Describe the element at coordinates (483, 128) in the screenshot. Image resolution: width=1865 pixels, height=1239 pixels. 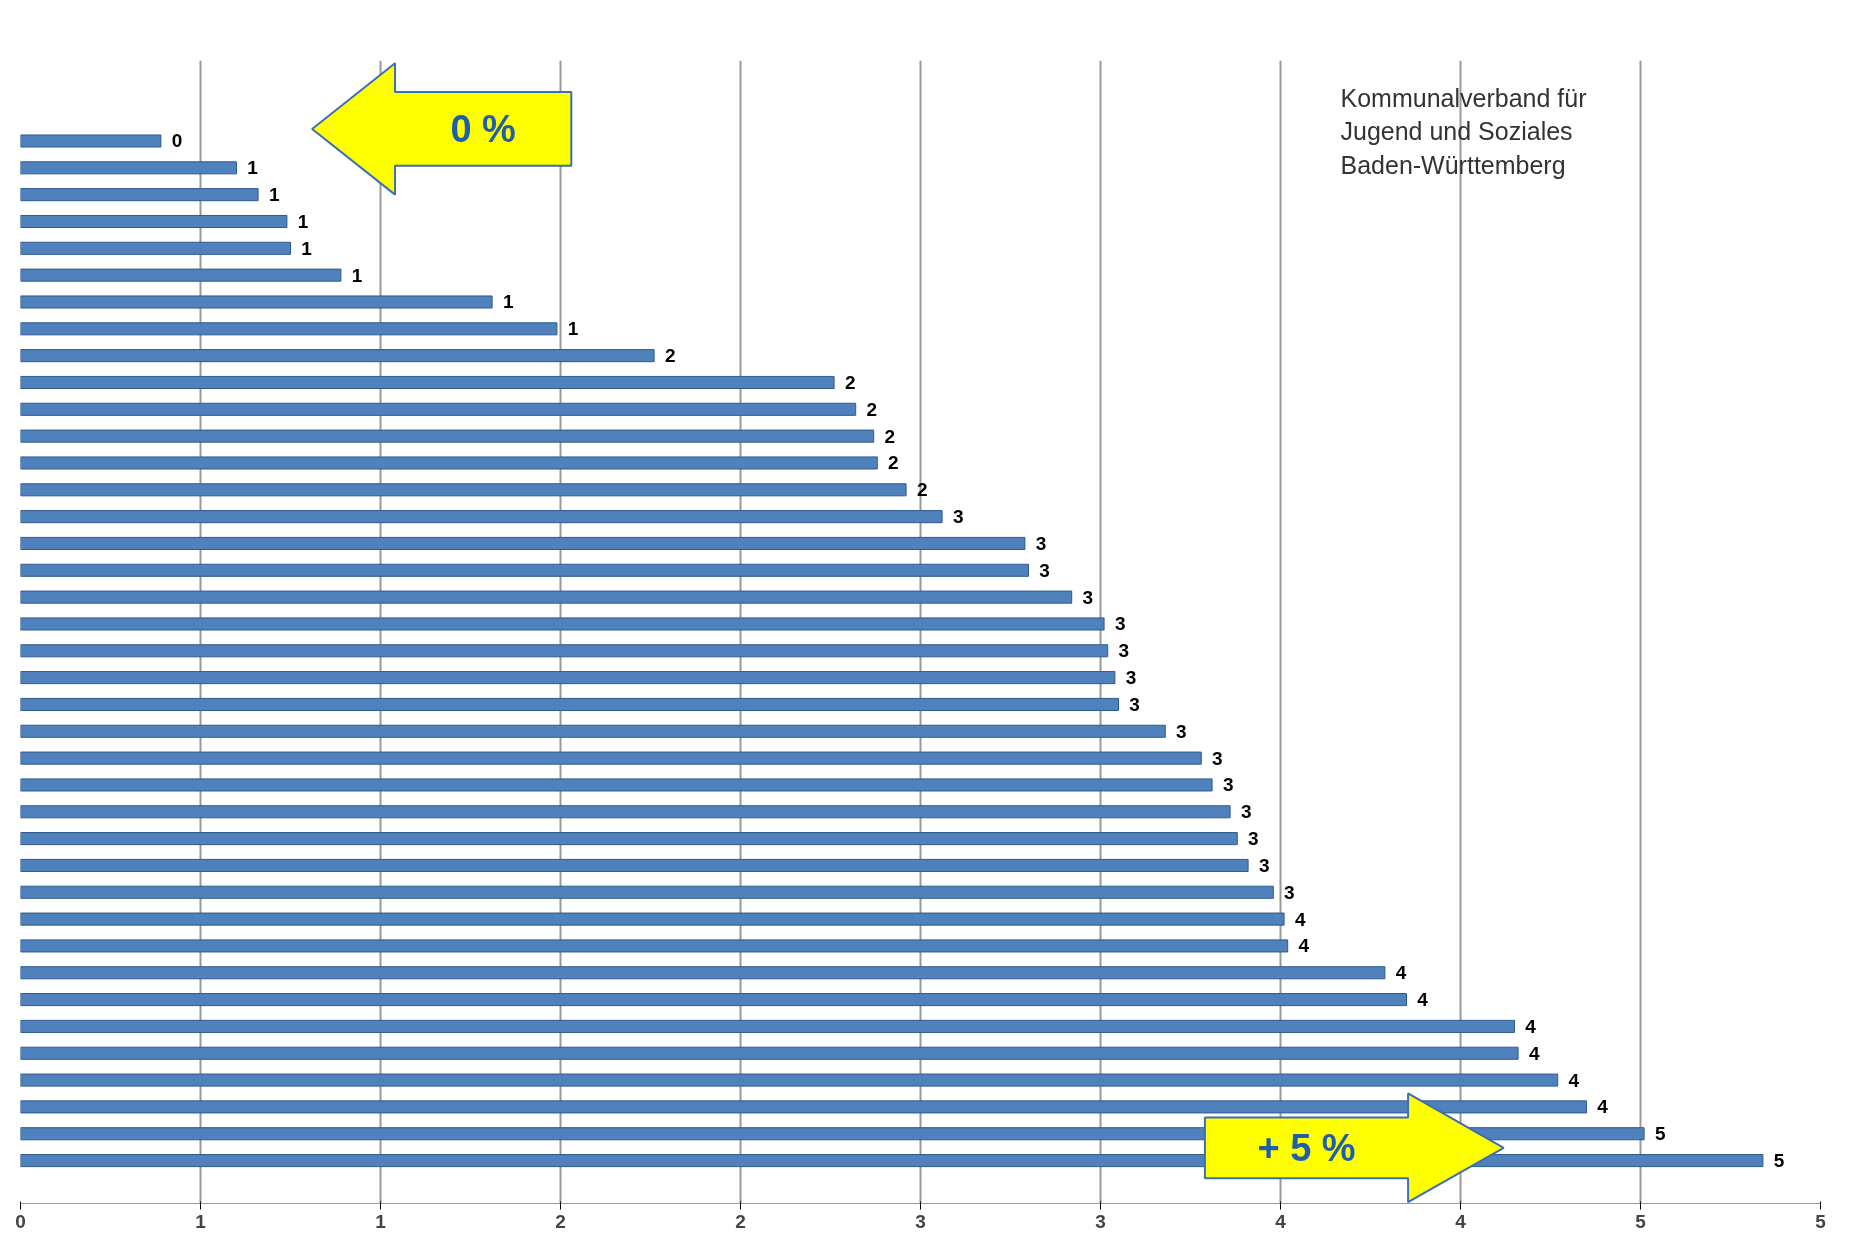
I see `annotation: 0 %` at that location.